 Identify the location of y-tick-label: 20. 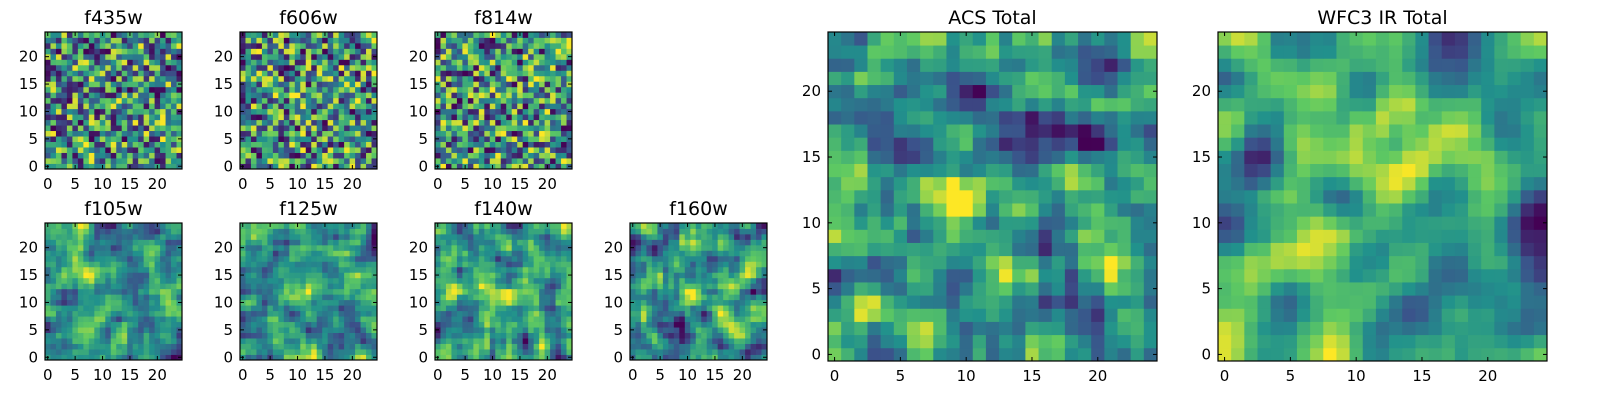
(28, 248).